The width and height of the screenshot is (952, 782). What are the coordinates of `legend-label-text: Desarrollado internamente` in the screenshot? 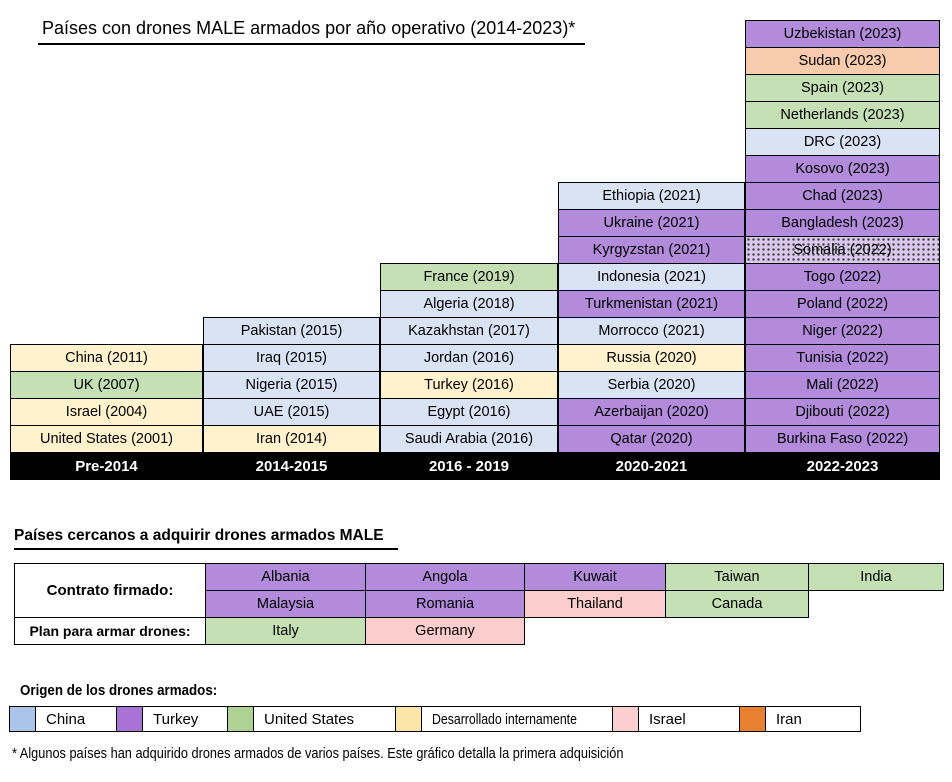 It's located at (504, 719).